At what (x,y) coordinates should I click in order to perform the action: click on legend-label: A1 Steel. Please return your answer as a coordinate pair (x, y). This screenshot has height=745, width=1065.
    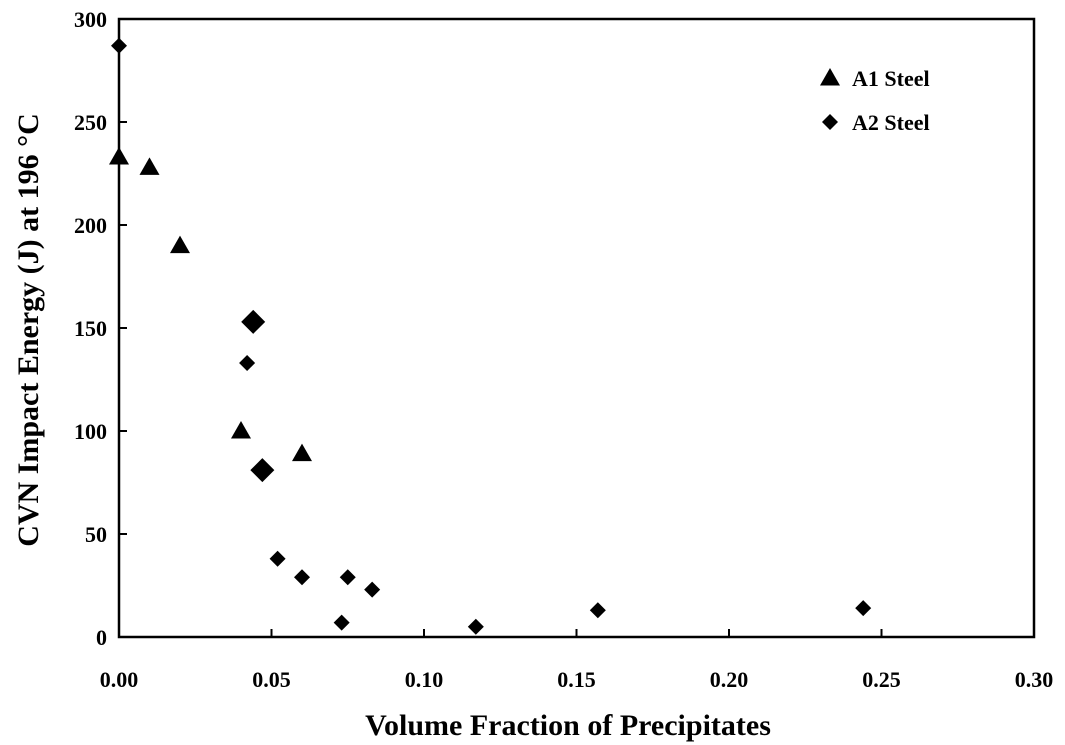
    Looking at the image, I should click on (891, 78).